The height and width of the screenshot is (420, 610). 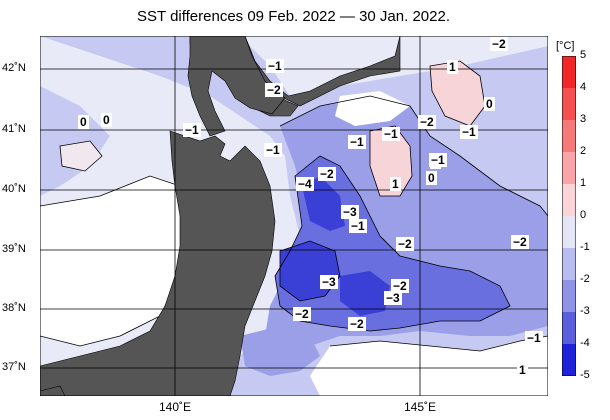 I want to click on colorbar-tick-label: -1, so click(x=585, y=247).